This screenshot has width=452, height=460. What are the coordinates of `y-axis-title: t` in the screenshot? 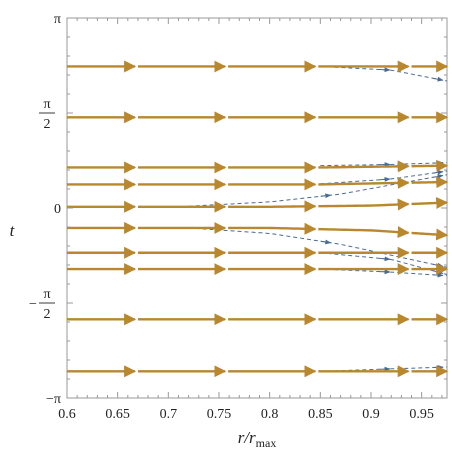 It's located at (13, 230).